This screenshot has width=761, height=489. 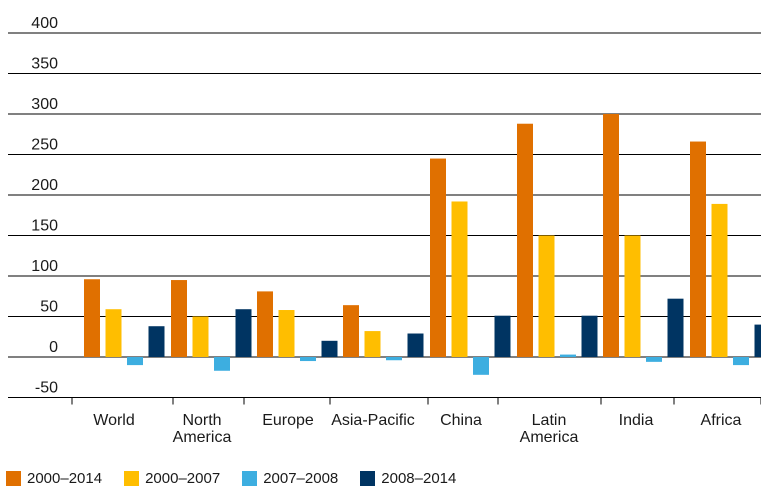 I want to click on y-tick-label: 250, so click(x=44, y=145).